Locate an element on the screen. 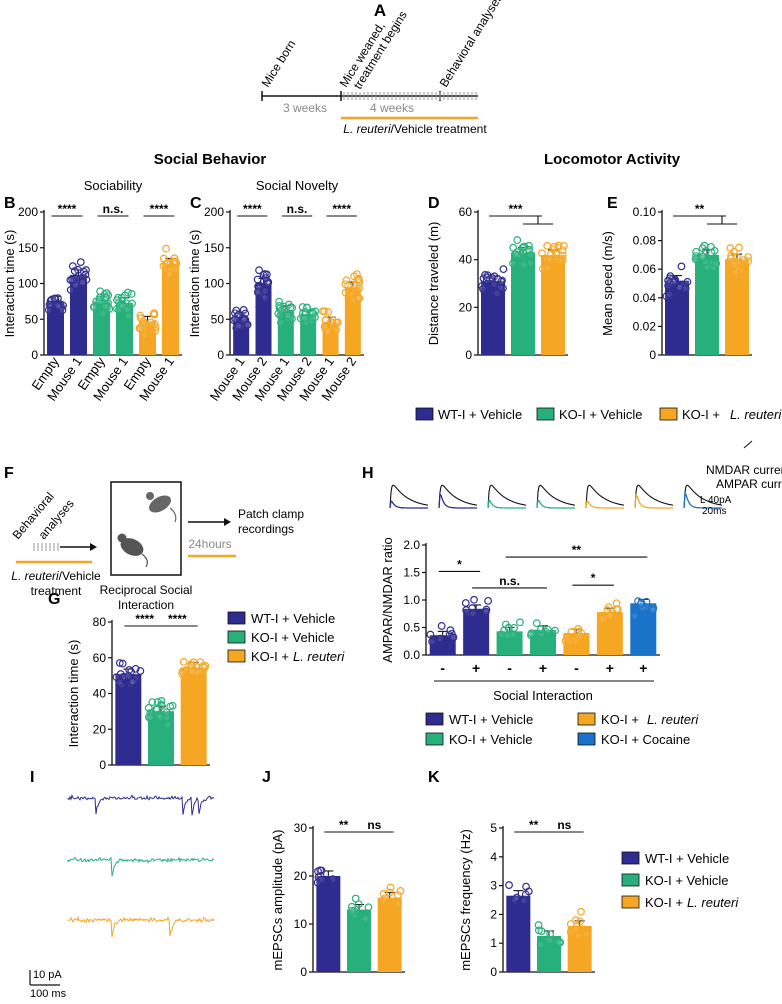 This screenshot has height=1004, width=782. event-mice-born: Mice born is located at coordinates (279, 63).